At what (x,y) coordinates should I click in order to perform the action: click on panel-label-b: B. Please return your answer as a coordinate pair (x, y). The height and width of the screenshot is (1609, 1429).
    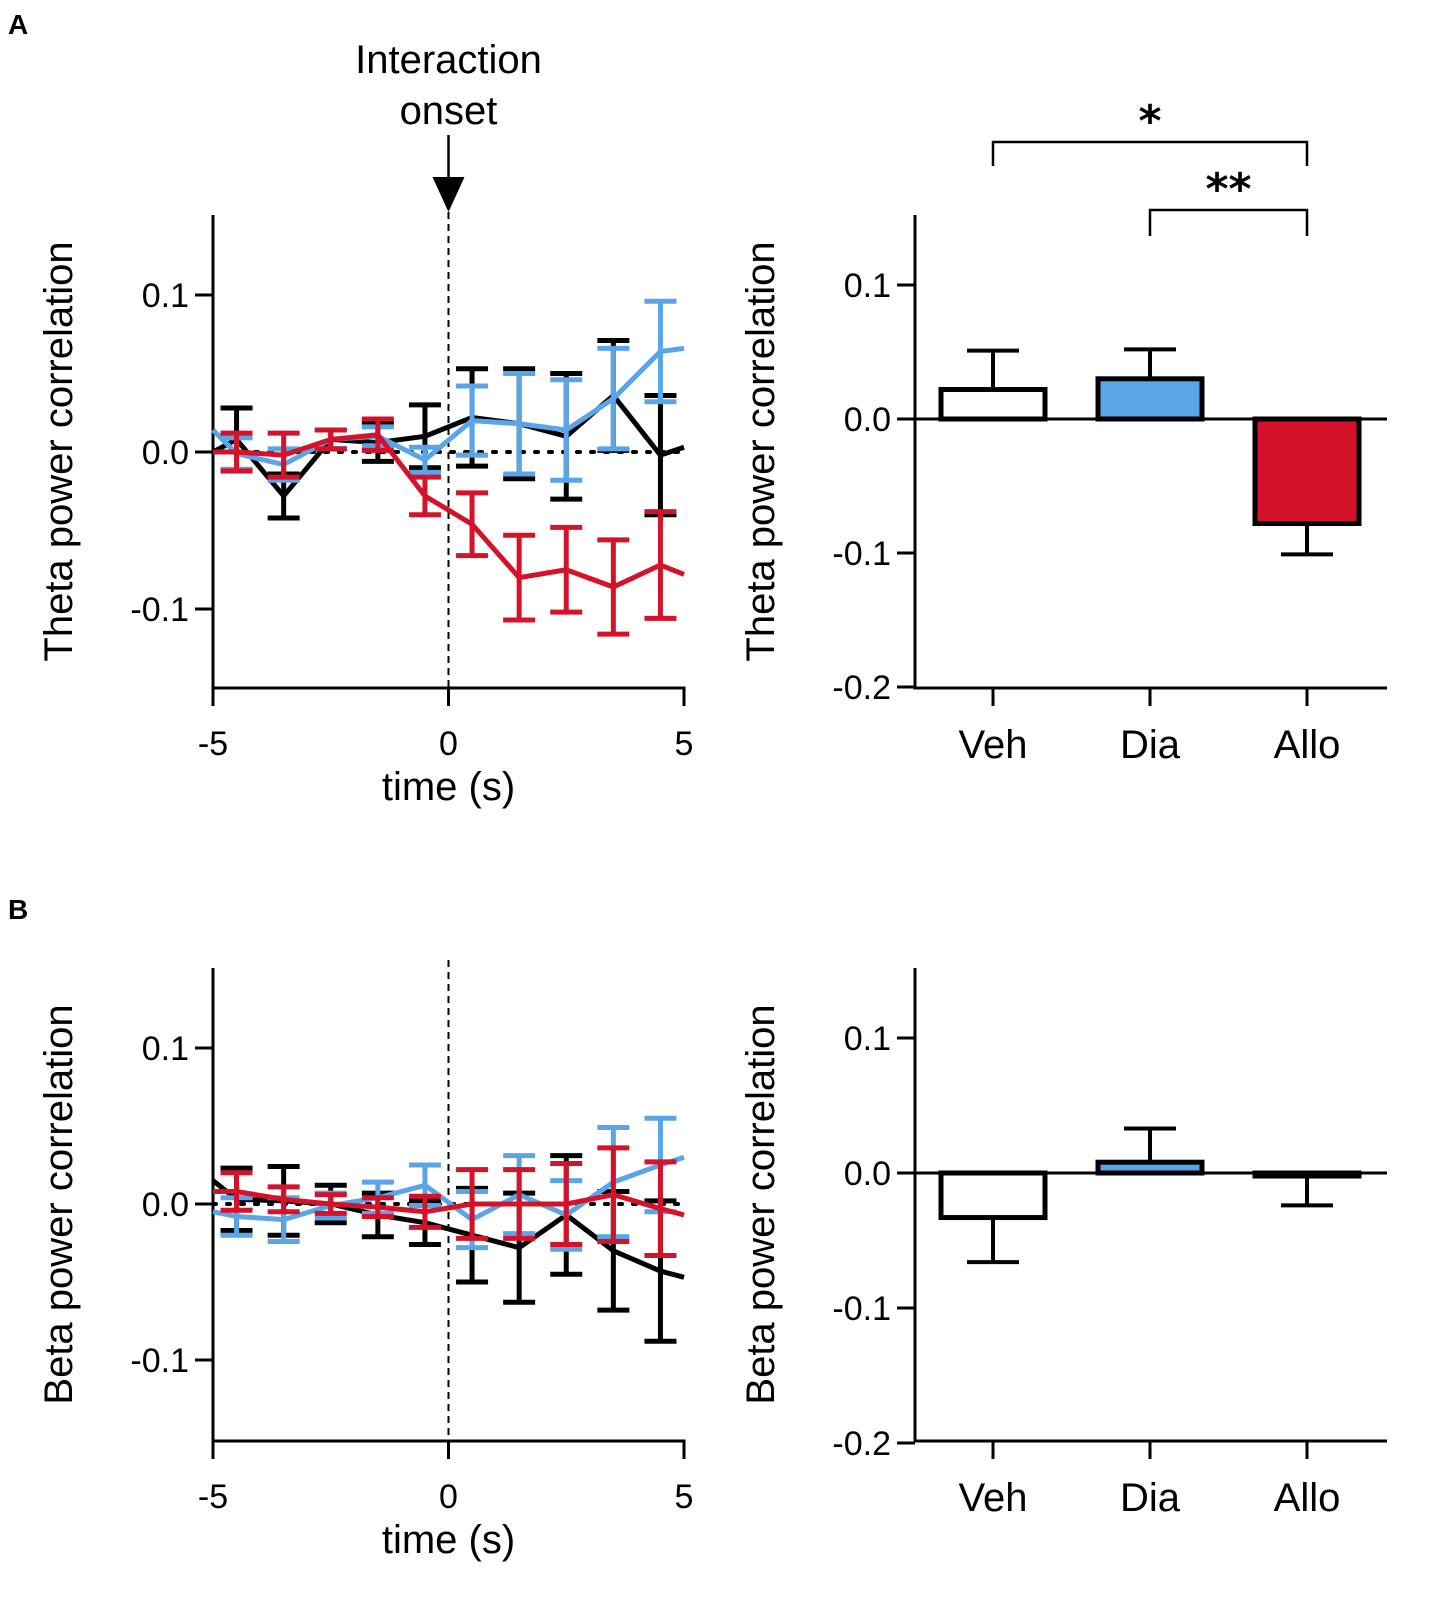
    Looking at the image, I should click on (18, 909).